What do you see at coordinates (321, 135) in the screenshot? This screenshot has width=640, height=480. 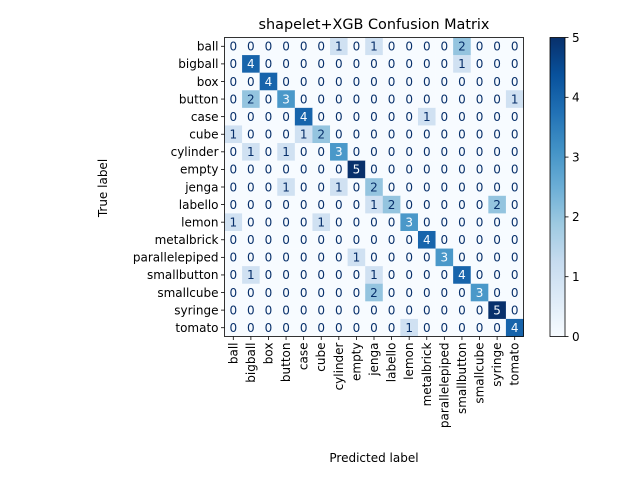 I see `cell-value-label: 2` at bounding box center [321, 135].